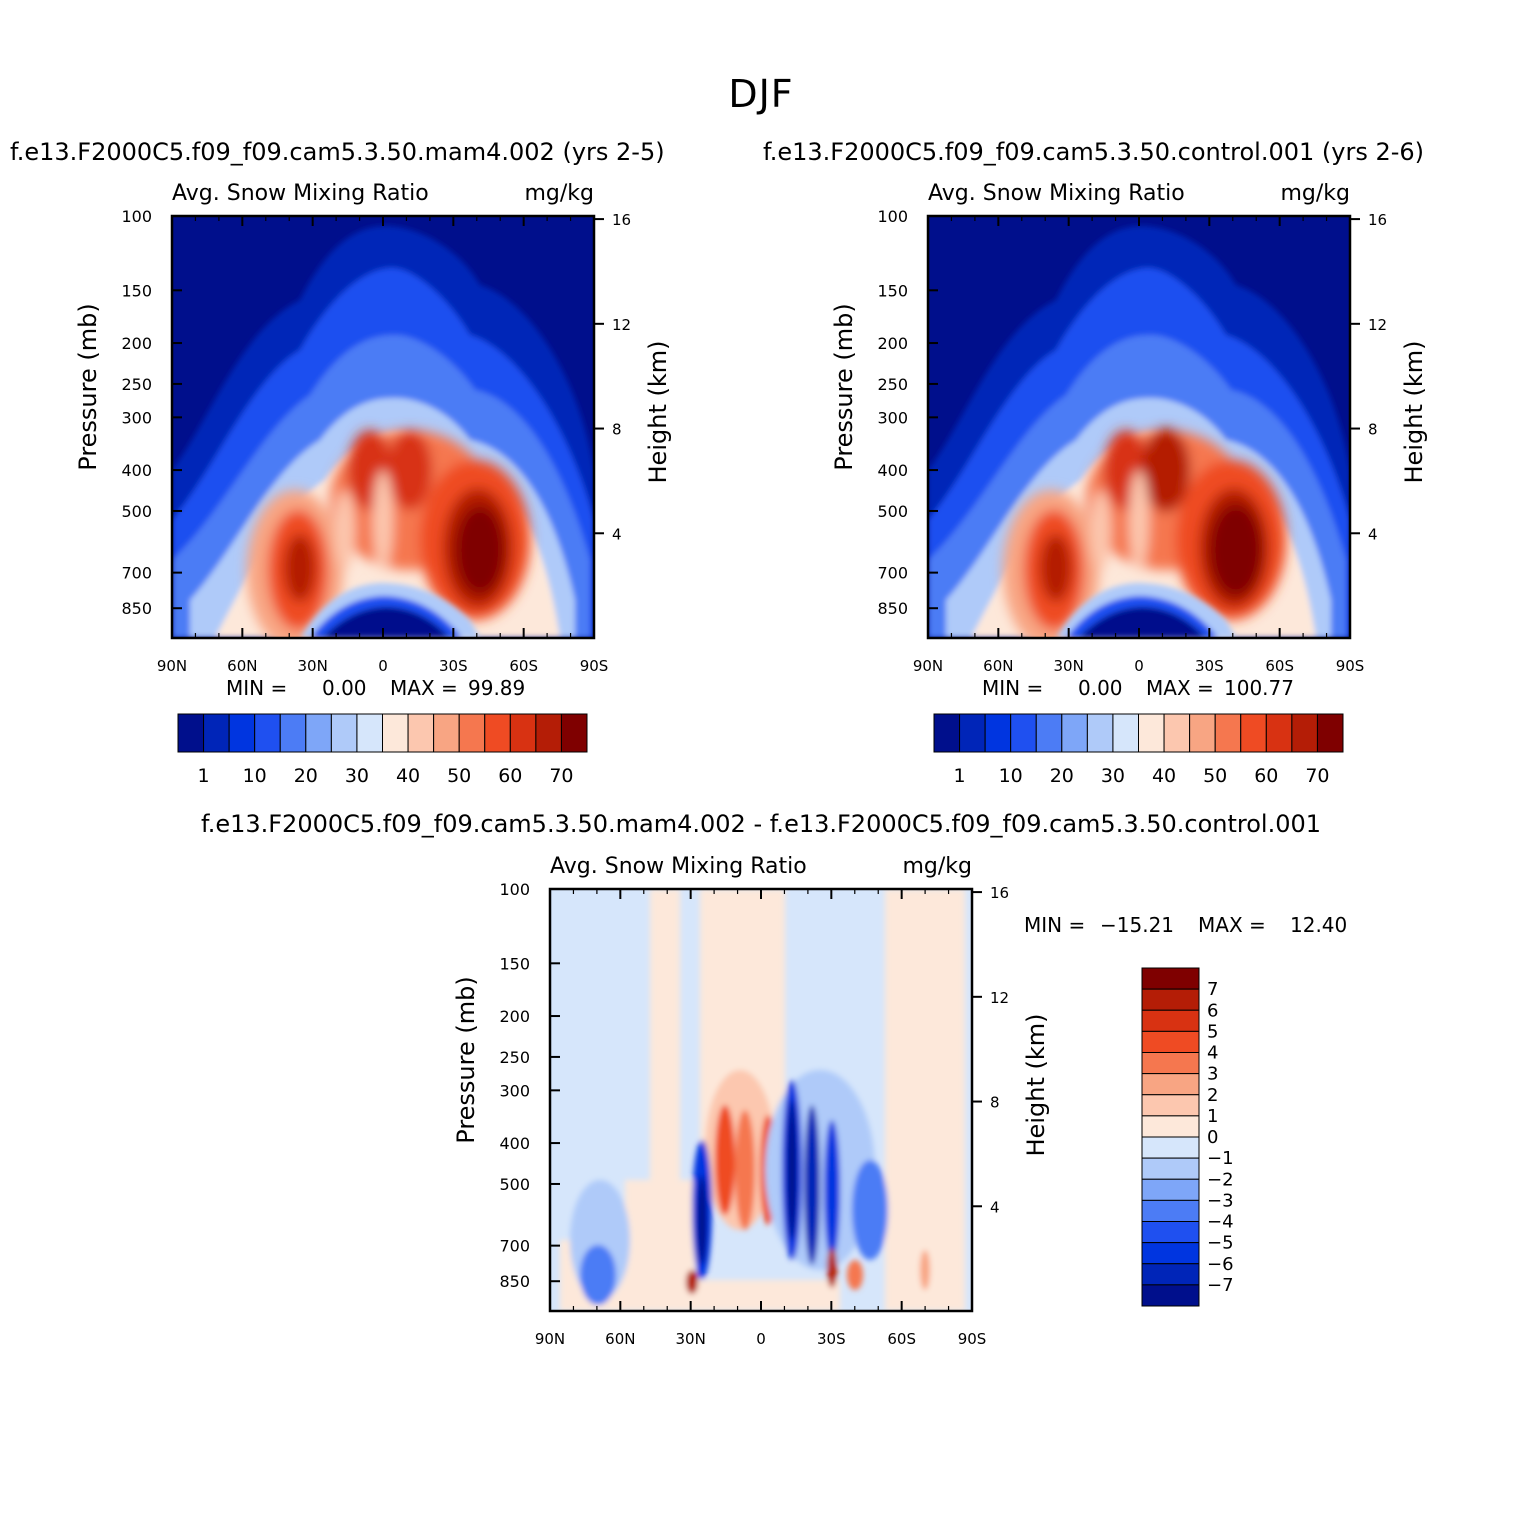 The height and width of the screenshot is (1522, 1522). I want to click on diff-max-value: 12.40, so click(1318, 925).